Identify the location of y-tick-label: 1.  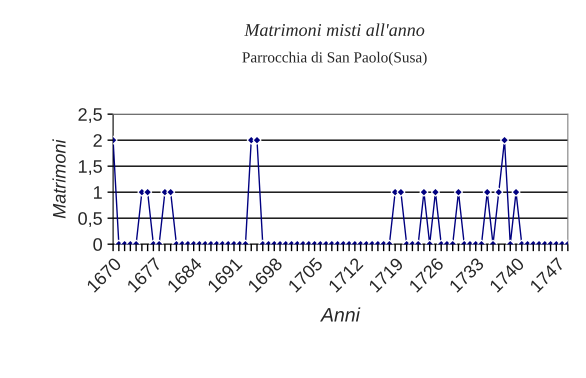
(98, 192).